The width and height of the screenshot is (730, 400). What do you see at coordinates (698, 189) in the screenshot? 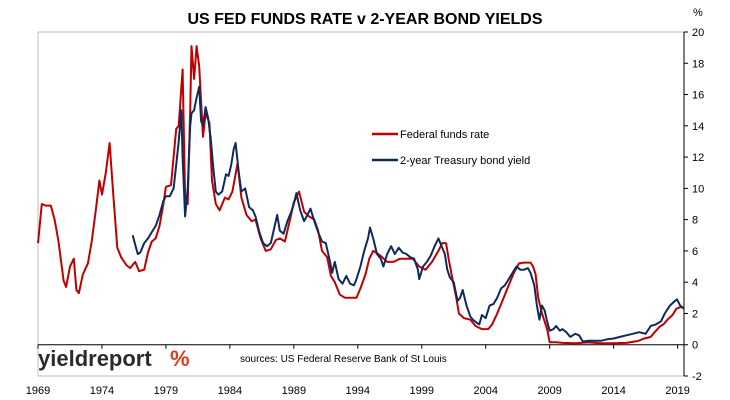
I see `y-tick-label: 10` at bounding box center [698, 189].